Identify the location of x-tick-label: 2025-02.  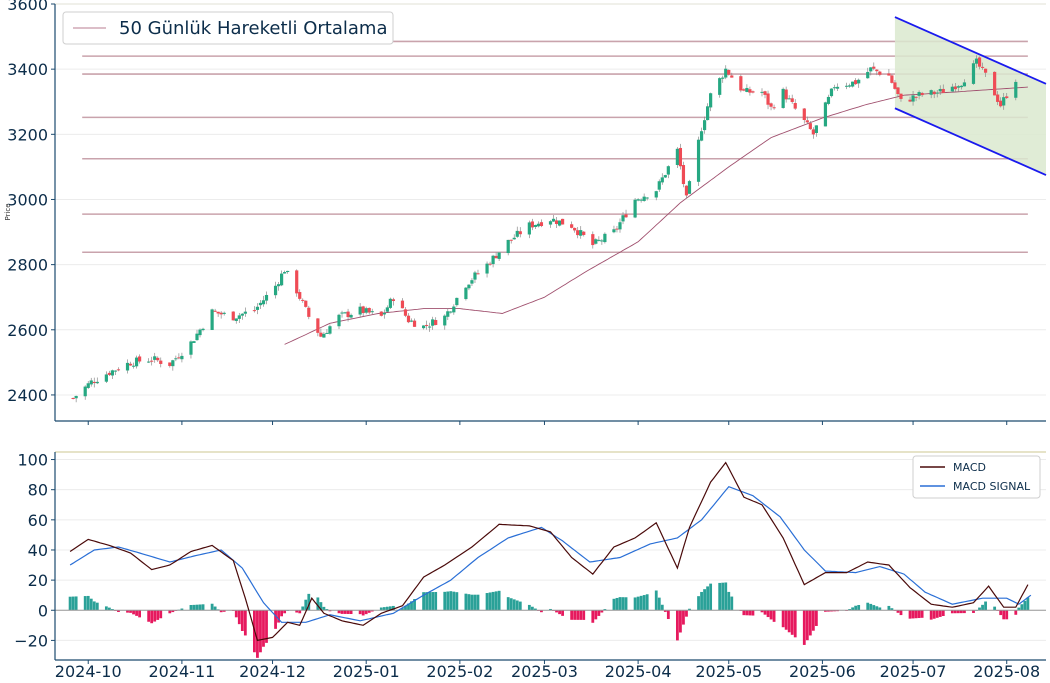
(459, 671).